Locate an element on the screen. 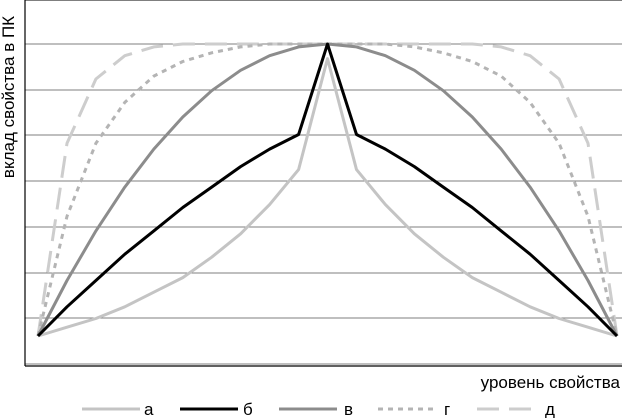 The image size is (622, 418). legend-label-1: а is located at coordinates (149, 409).